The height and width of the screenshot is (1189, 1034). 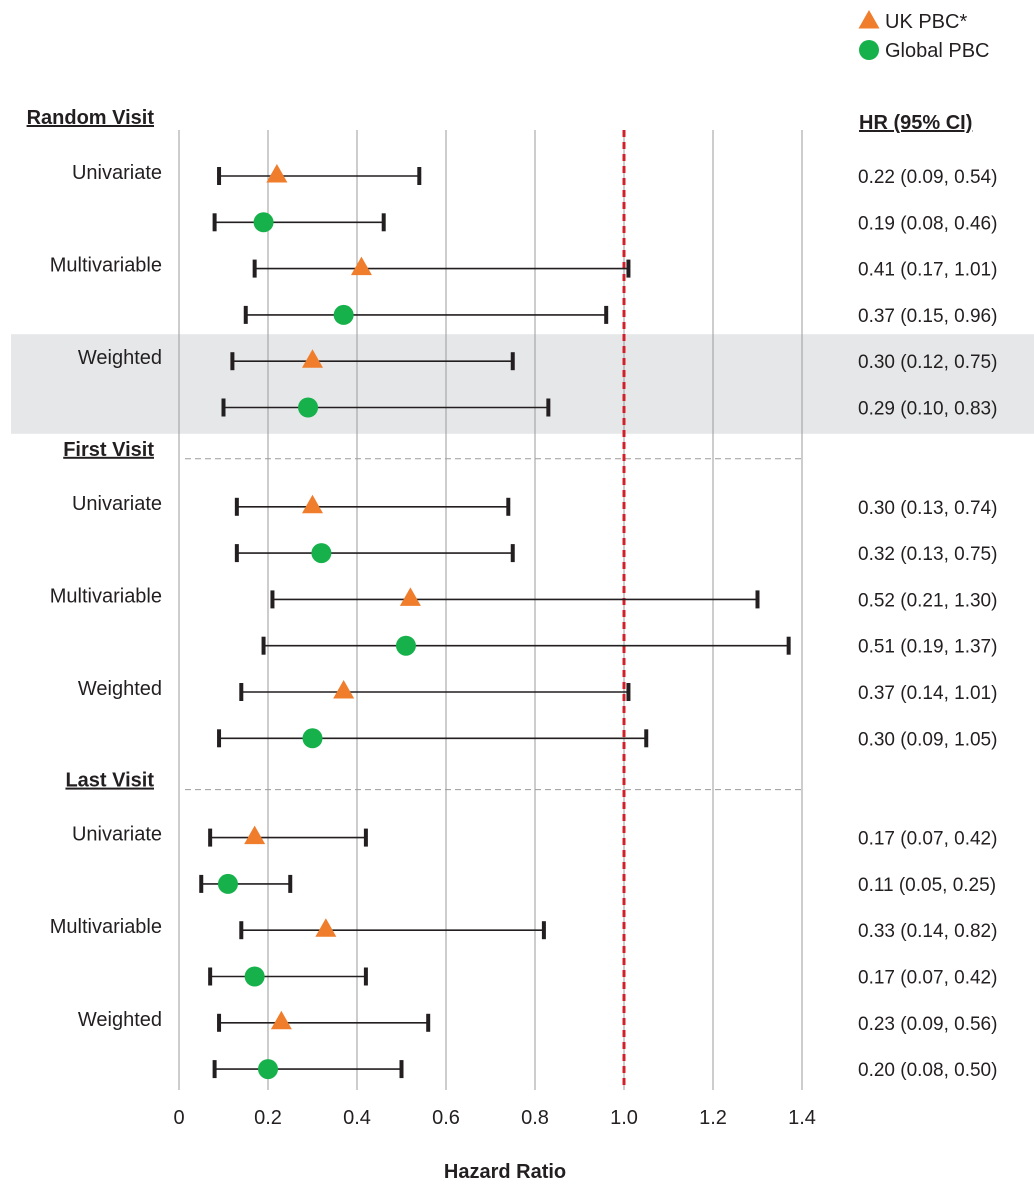 What do you see at coordinates (927, 554) in the screenshot?
I see `hr-value: 0.32 (0.13, 0.75)` at bounding box center [927, 554].